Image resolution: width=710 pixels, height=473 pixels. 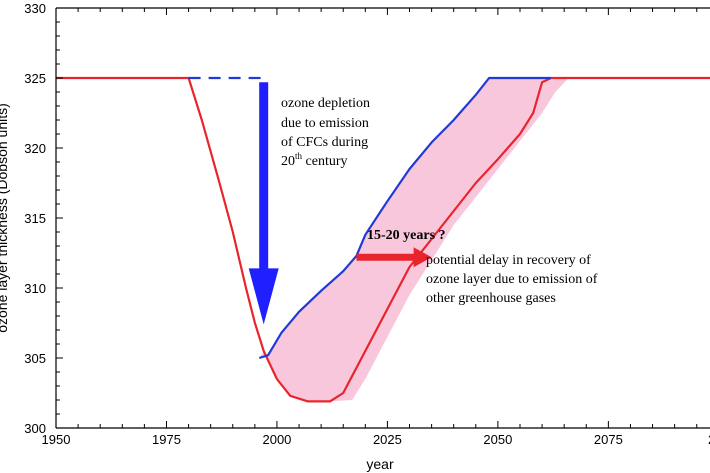 I want to click on y-tick-label: 330, so click(x=35, y=8).